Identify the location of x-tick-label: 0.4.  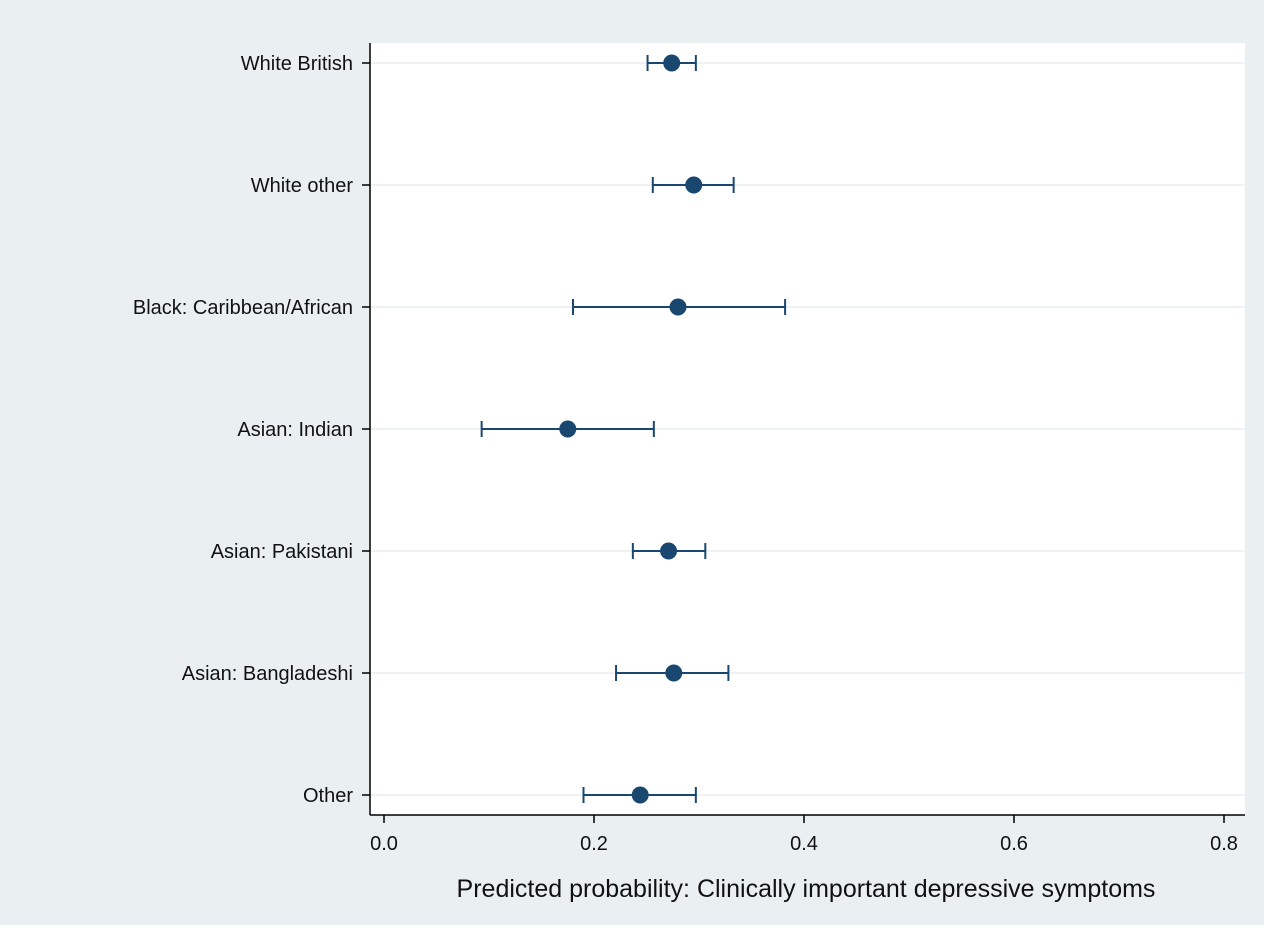
(804, 844).